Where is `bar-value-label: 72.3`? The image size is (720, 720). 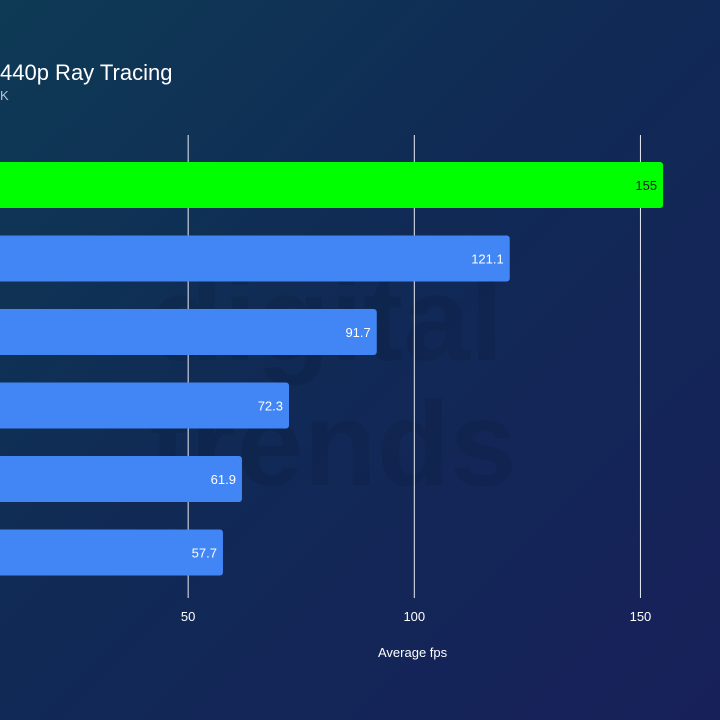 bar-value-label: 72.3 is located at coordinates (270, 406).